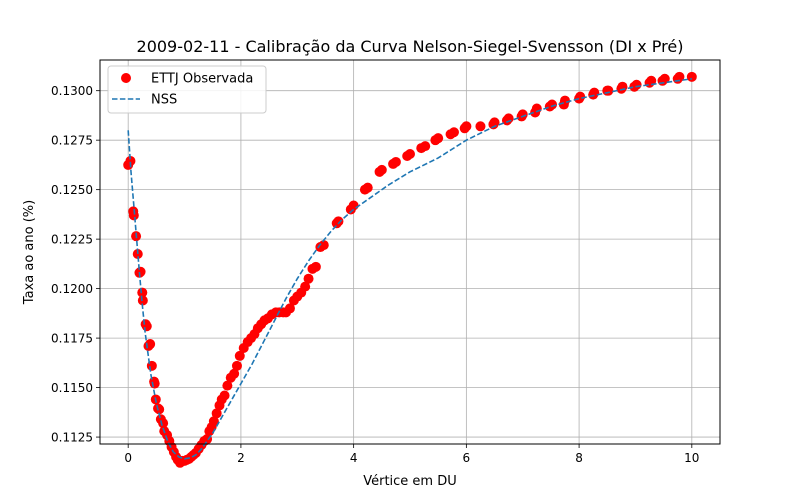 This screenshot has height=500, width=800. Describe the element at coordinates (72, 388) in the screenshot. I see `y-tick-label: 0.1150` at that location.